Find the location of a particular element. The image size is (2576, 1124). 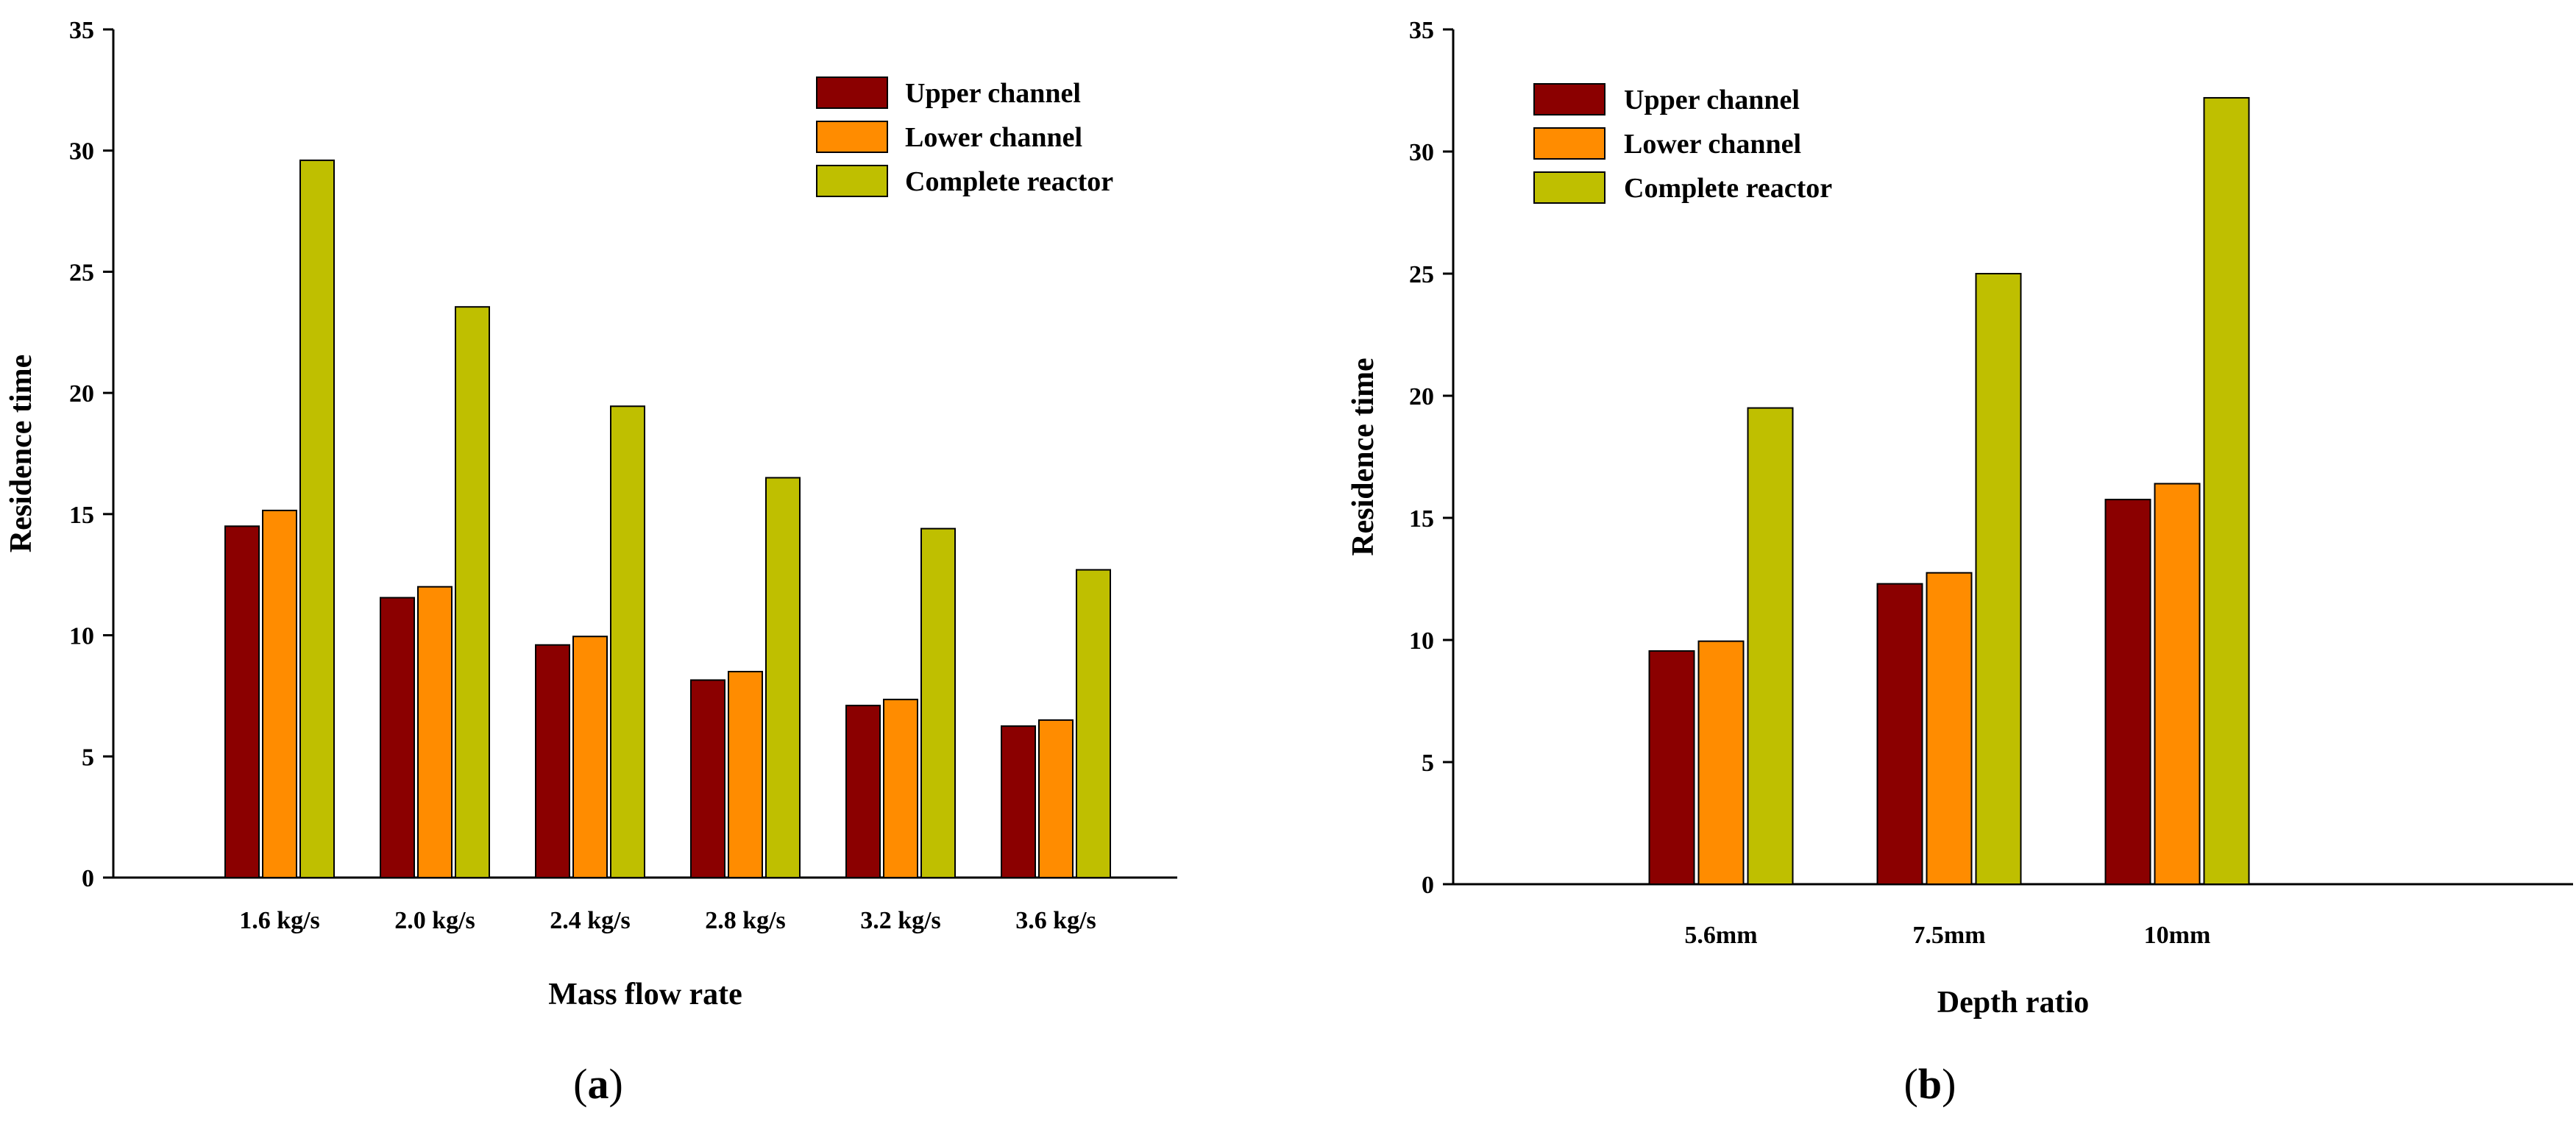

x-tick-label: 3.2 kg/s is located at coordinates (900, 920).